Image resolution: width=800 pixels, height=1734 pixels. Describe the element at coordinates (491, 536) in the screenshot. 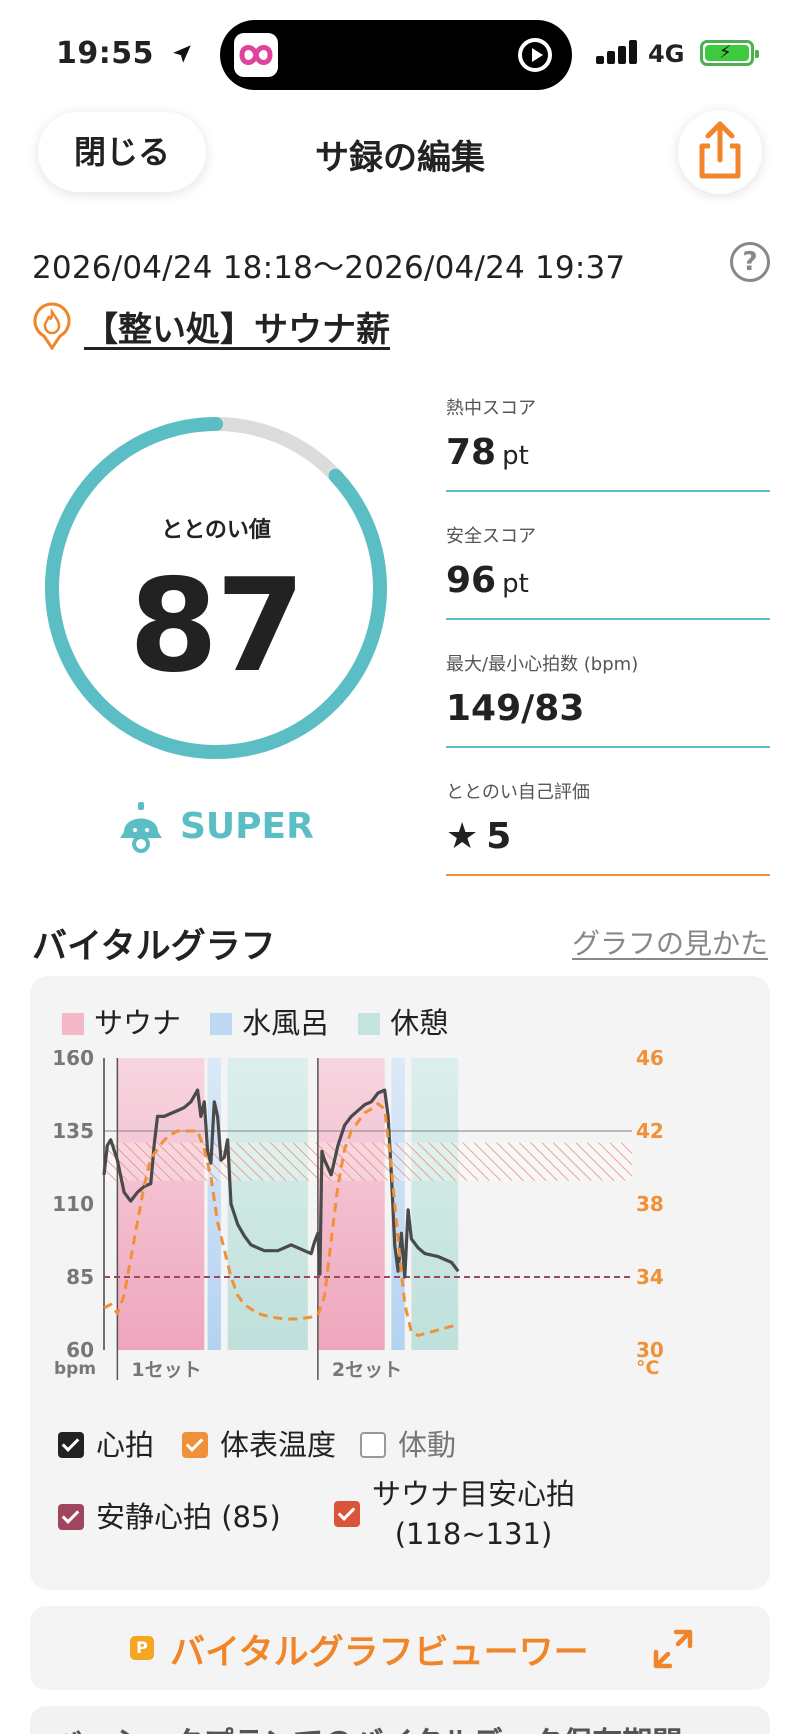

I see `stat-label: 安全スコア` at that location.